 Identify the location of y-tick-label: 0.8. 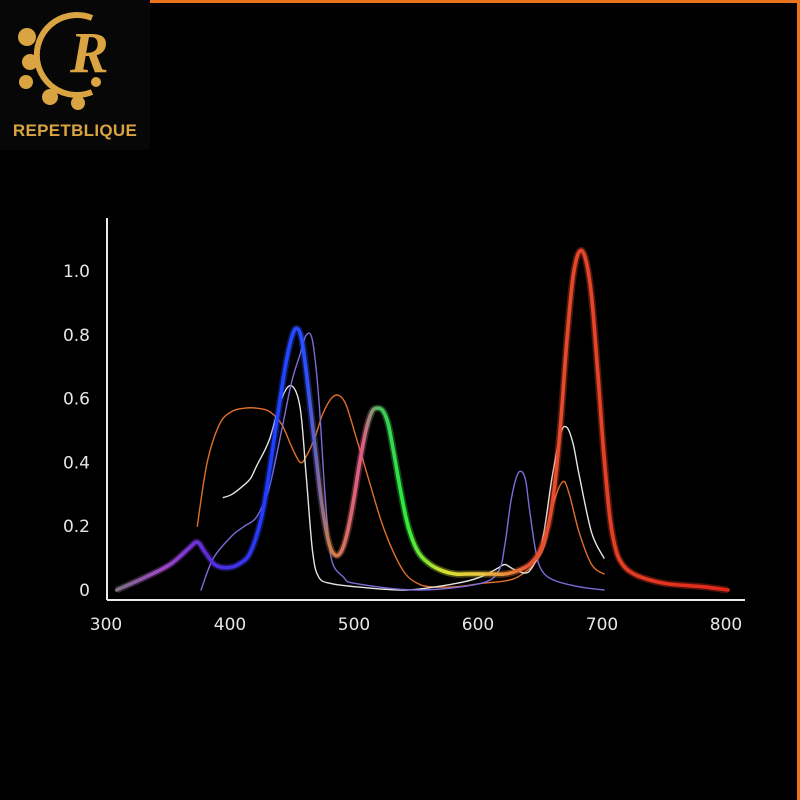
(76, 336).